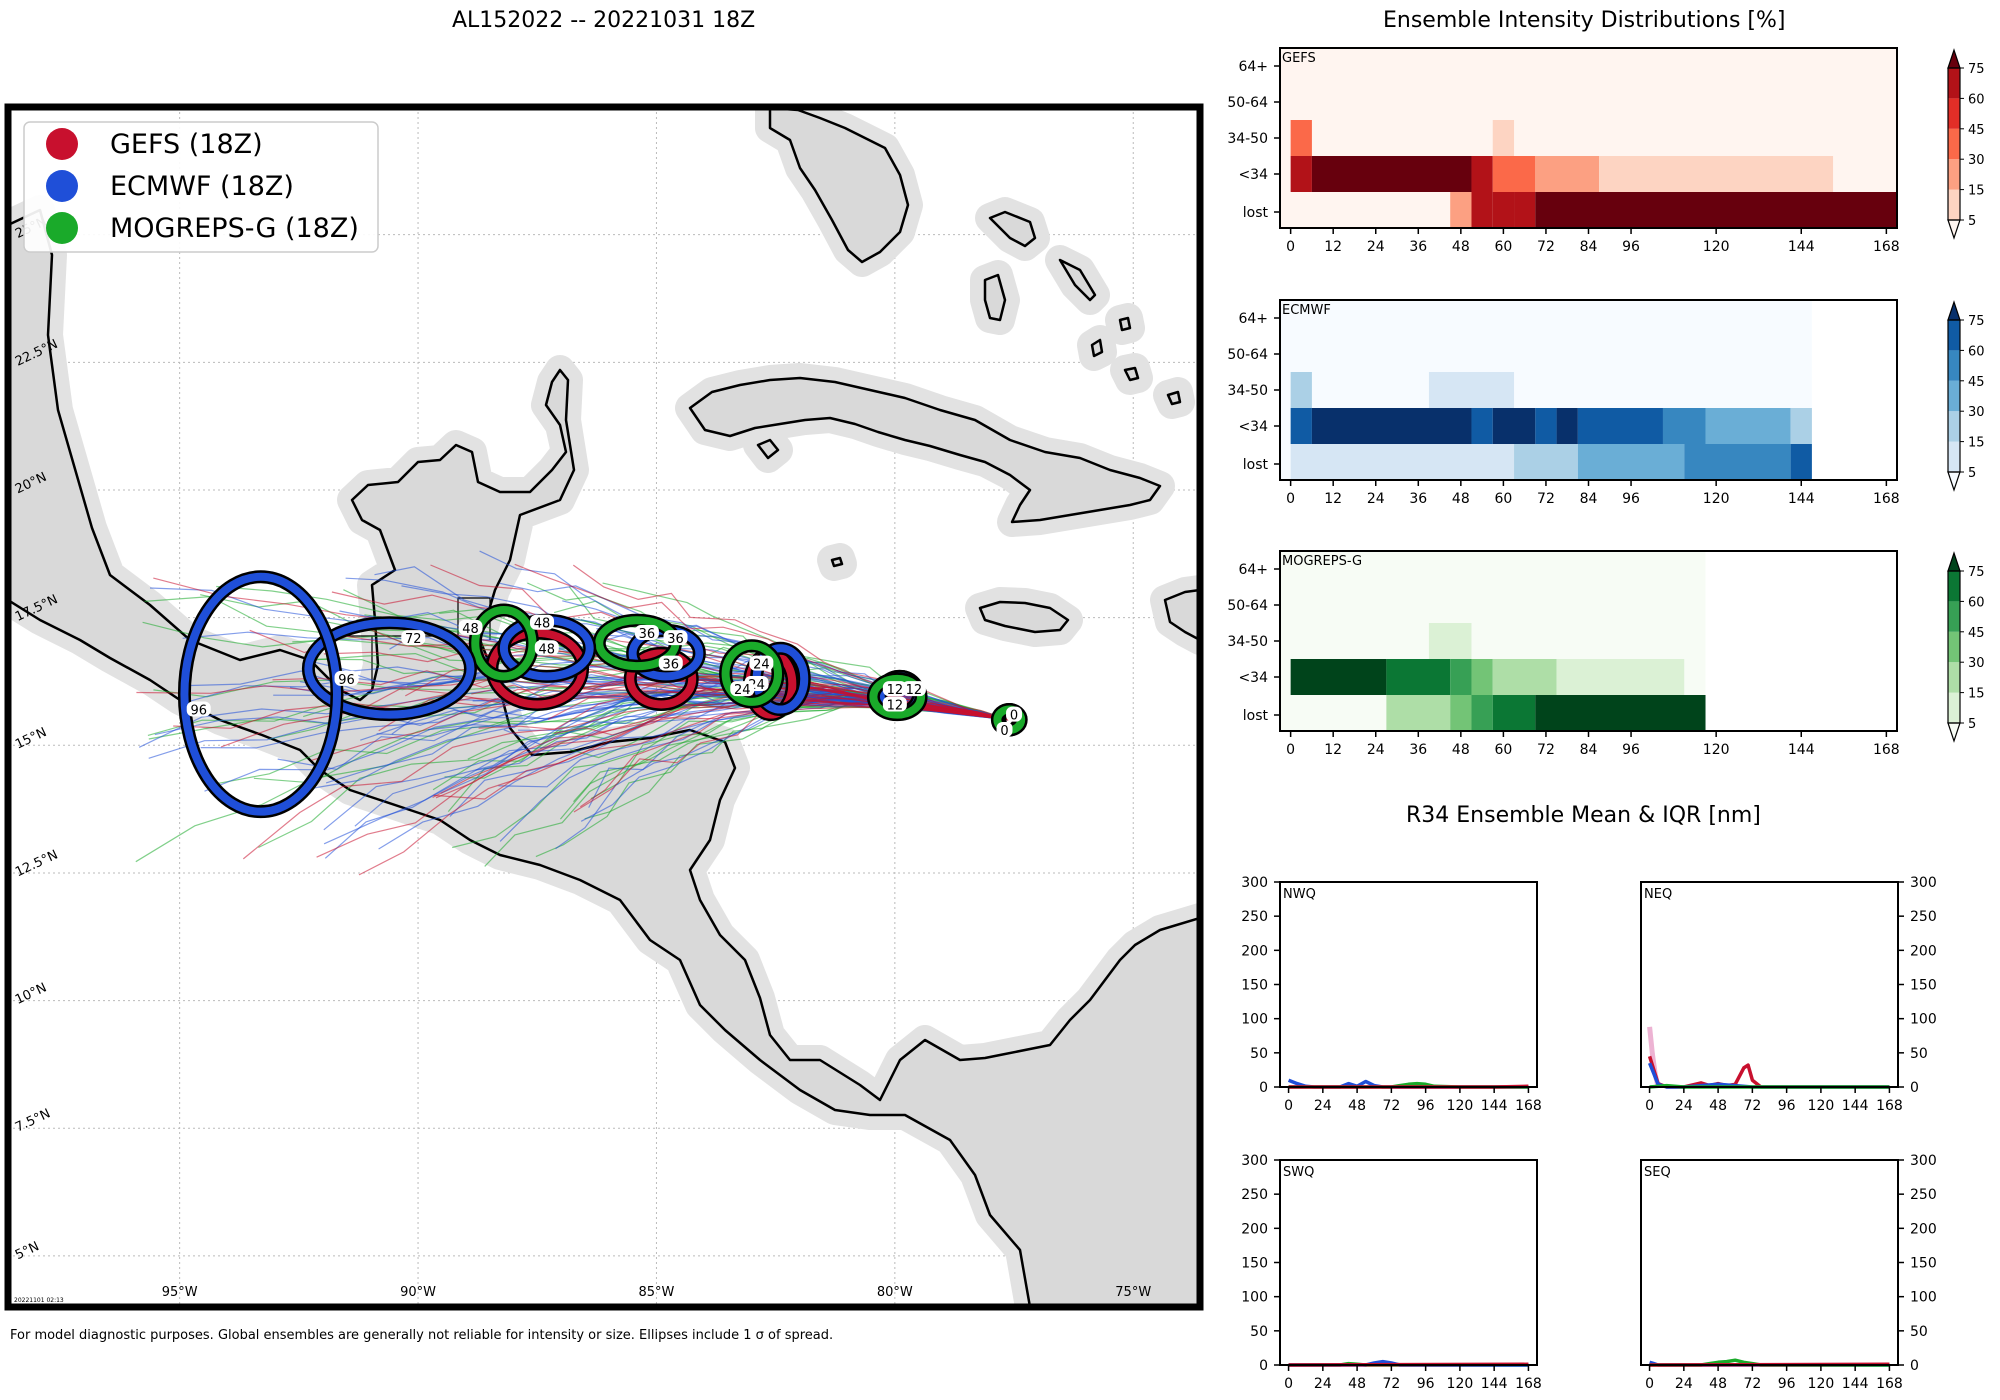  What do you see at coordinates (791, 642) in the screenshot?
I see `ensemble-track` at bounding box center [791, 642].